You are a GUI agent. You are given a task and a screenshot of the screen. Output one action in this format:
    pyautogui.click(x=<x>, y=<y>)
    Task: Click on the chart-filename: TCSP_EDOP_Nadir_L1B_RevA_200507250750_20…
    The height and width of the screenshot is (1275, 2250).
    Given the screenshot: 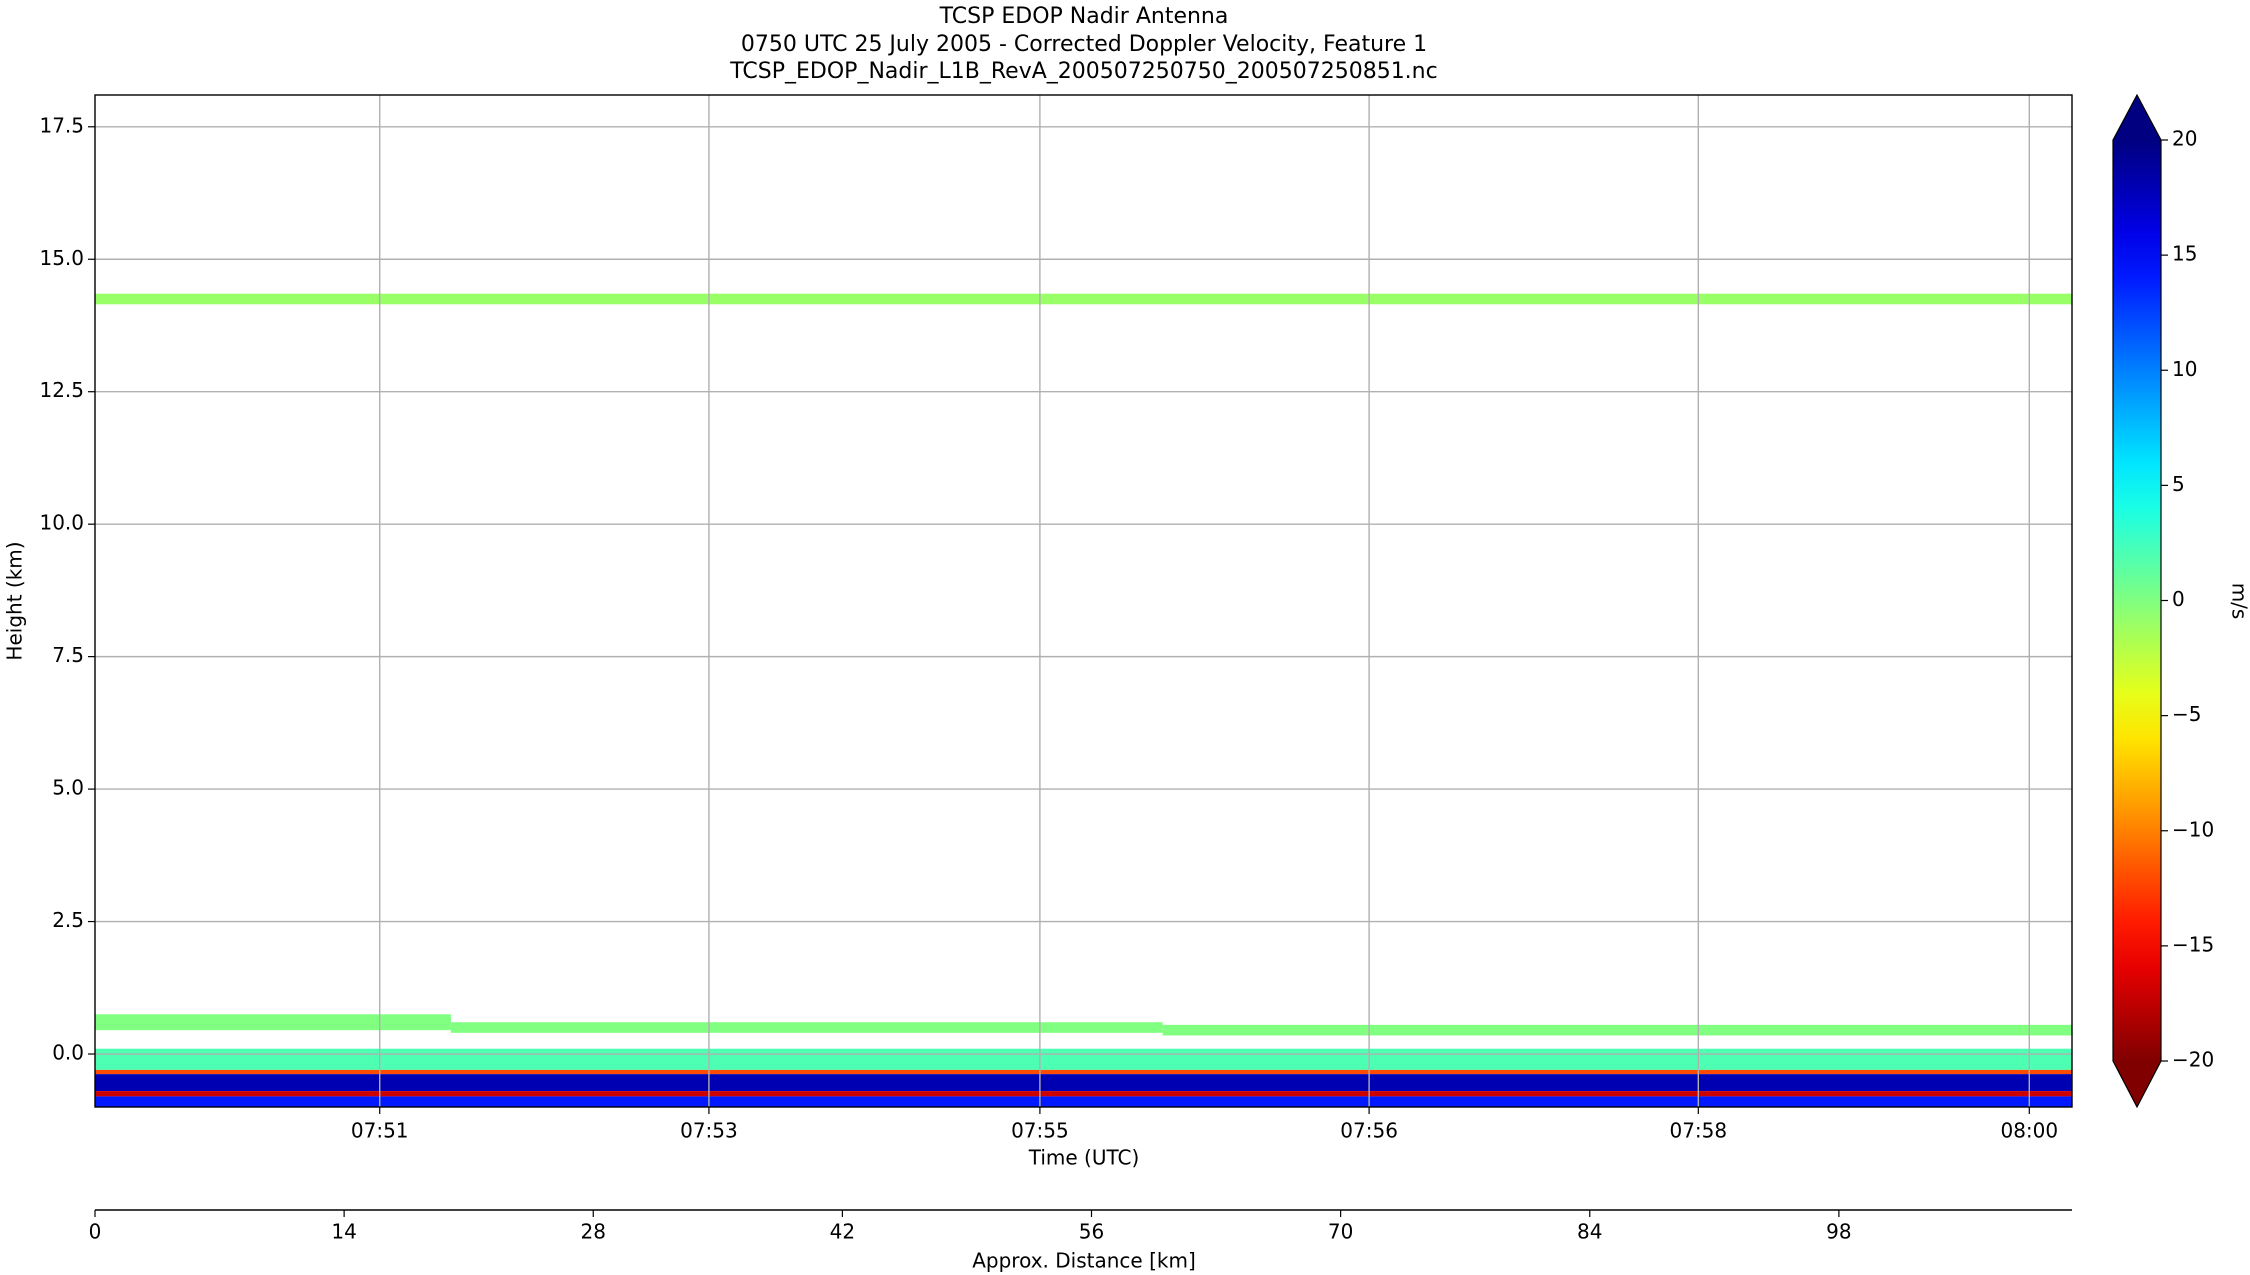 What is the action you would take?
    pyautogui.click(x=1083, y=71)
    